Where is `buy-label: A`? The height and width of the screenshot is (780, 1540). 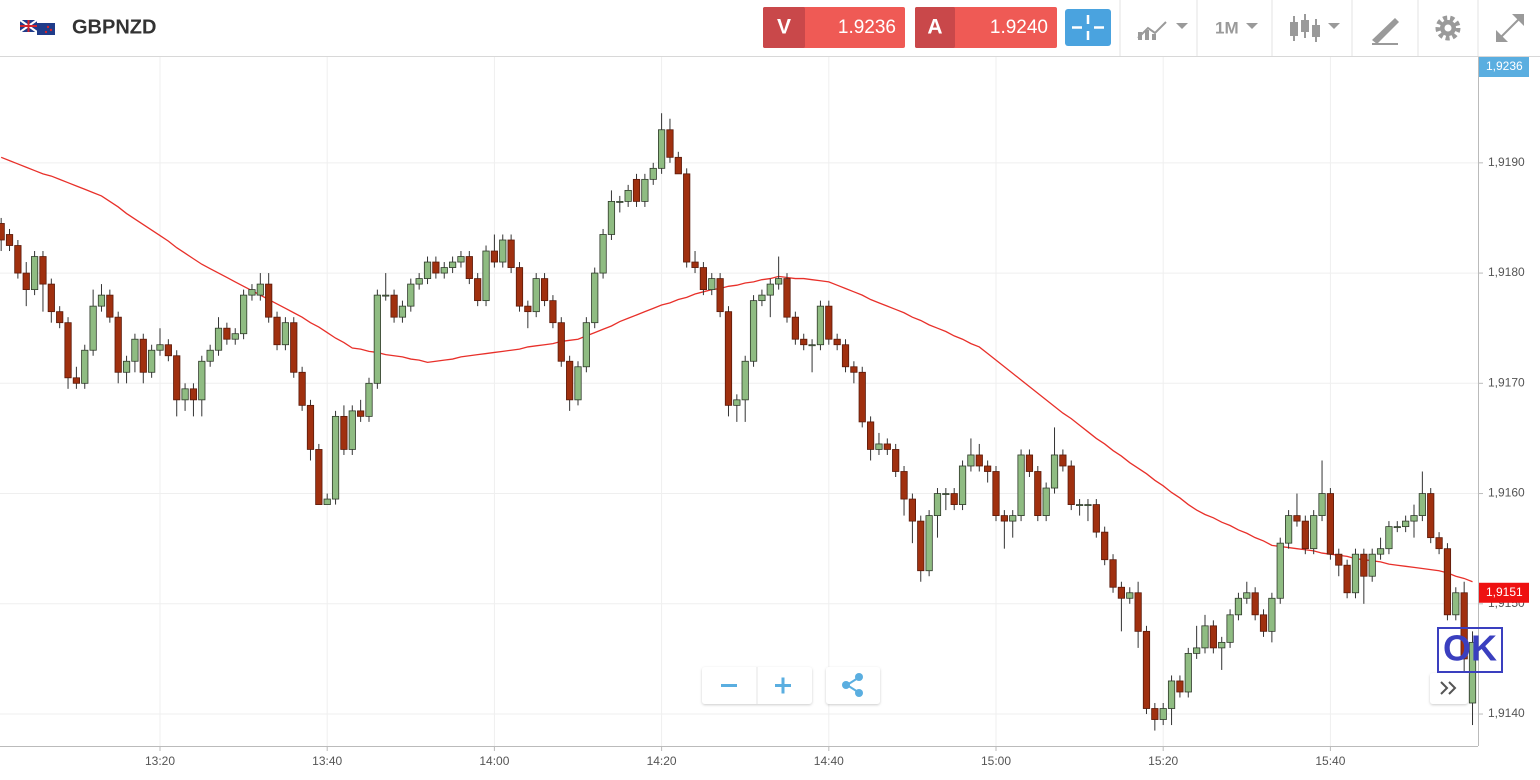 buy-label: A is located at coordinates (934, 27).